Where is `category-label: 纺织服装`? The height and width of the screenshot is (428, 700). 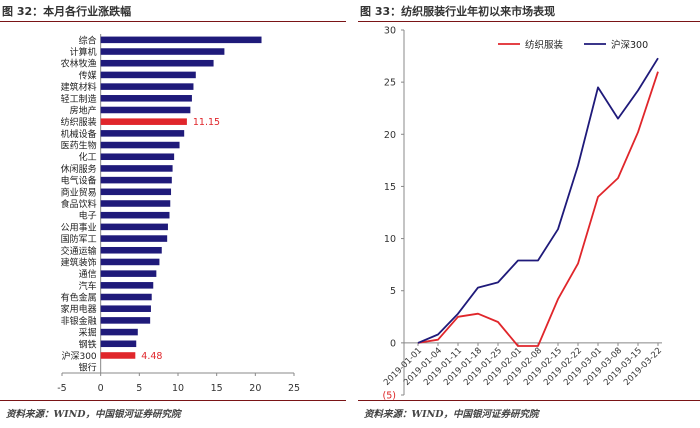 category-label: 纺织服装 is located at coordinates (79, 122).